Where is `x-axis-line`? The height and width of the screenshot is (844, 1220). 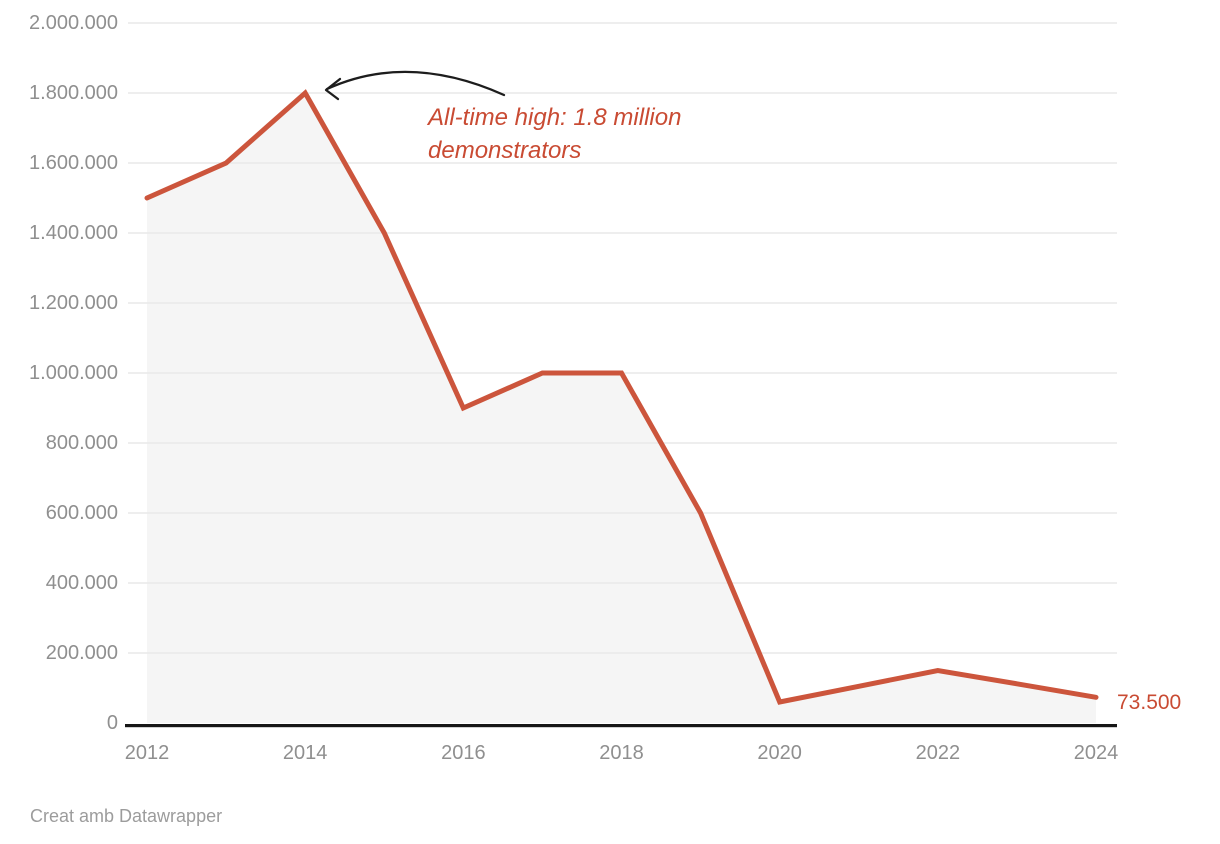 x-axis-line is located at coordinates (621, 726).